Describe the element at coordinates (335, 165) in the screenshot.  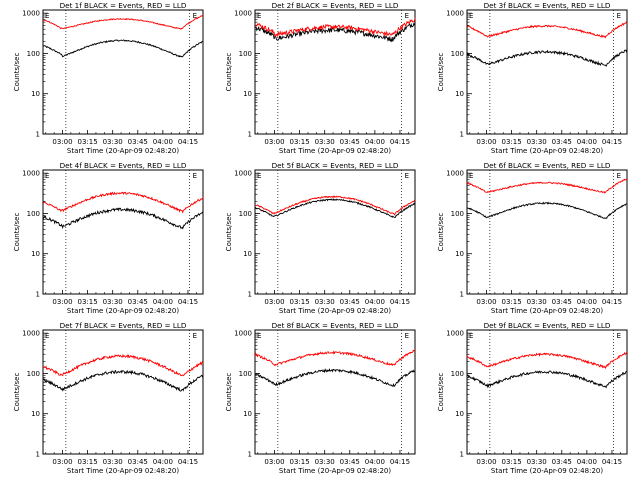
I see `panel-title: Det 5f BLACK = Events, RED = LLD` at that location.